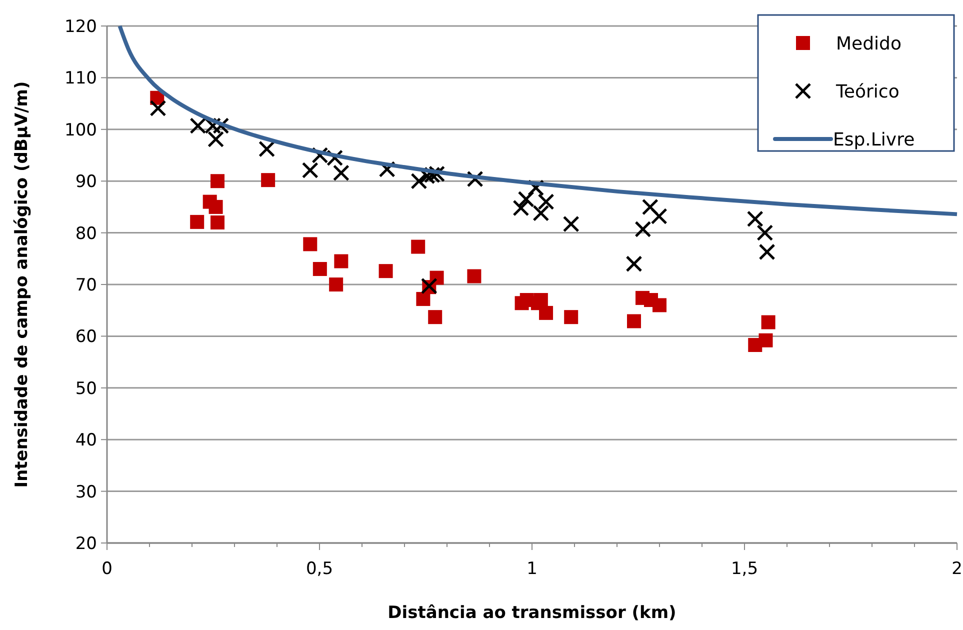  What do you see at coordinates (532, 569) in the screenshot?
I see `x-tick-label: 1` at bounding box center [532, 569].